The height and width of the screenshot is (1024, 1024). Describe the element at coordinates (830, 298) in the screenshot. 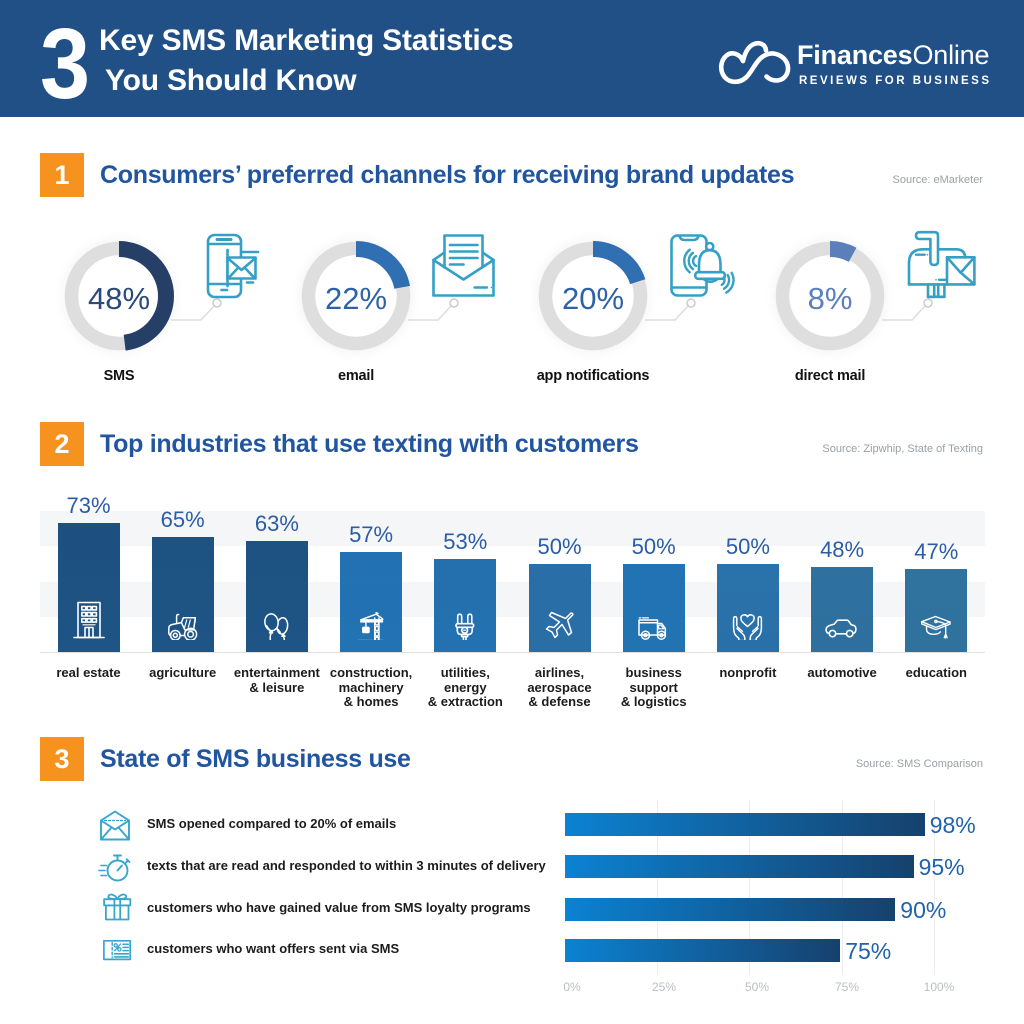

I see `svg-text: 8%` at that location.